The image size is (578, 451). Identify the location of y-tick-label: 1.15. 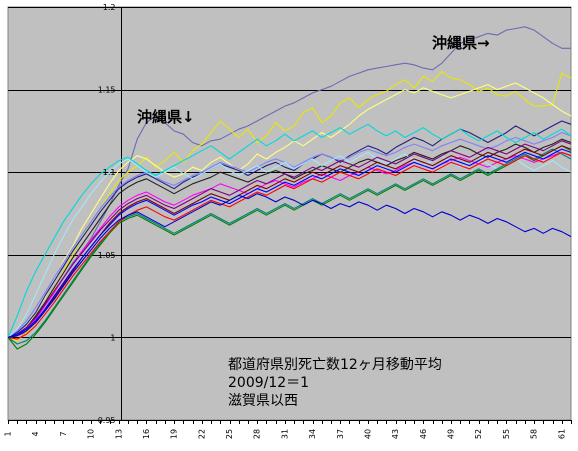
(107, 90).